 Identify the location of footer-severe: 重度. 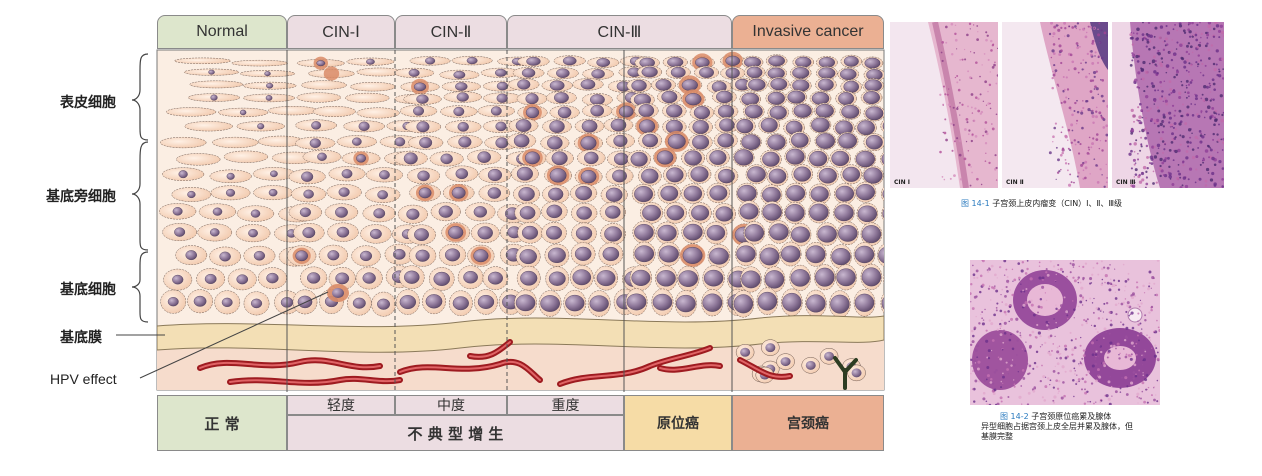
(565, 405).